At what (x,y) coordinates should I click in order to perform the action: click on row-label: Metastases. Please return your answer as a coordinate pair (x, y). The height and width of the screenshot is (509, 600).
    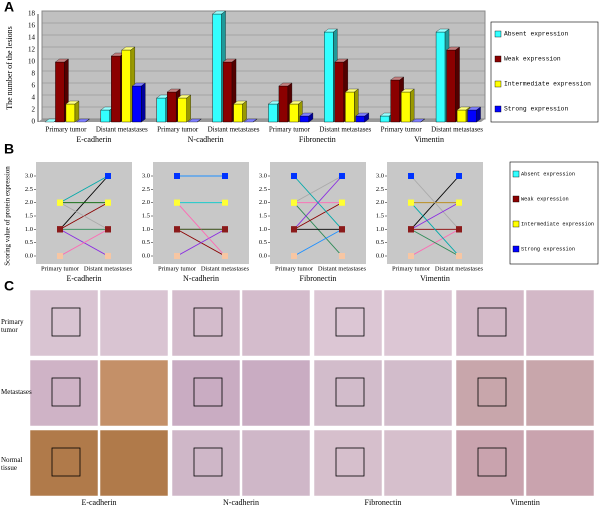
    Looking at the image, I should click on (16, 392).